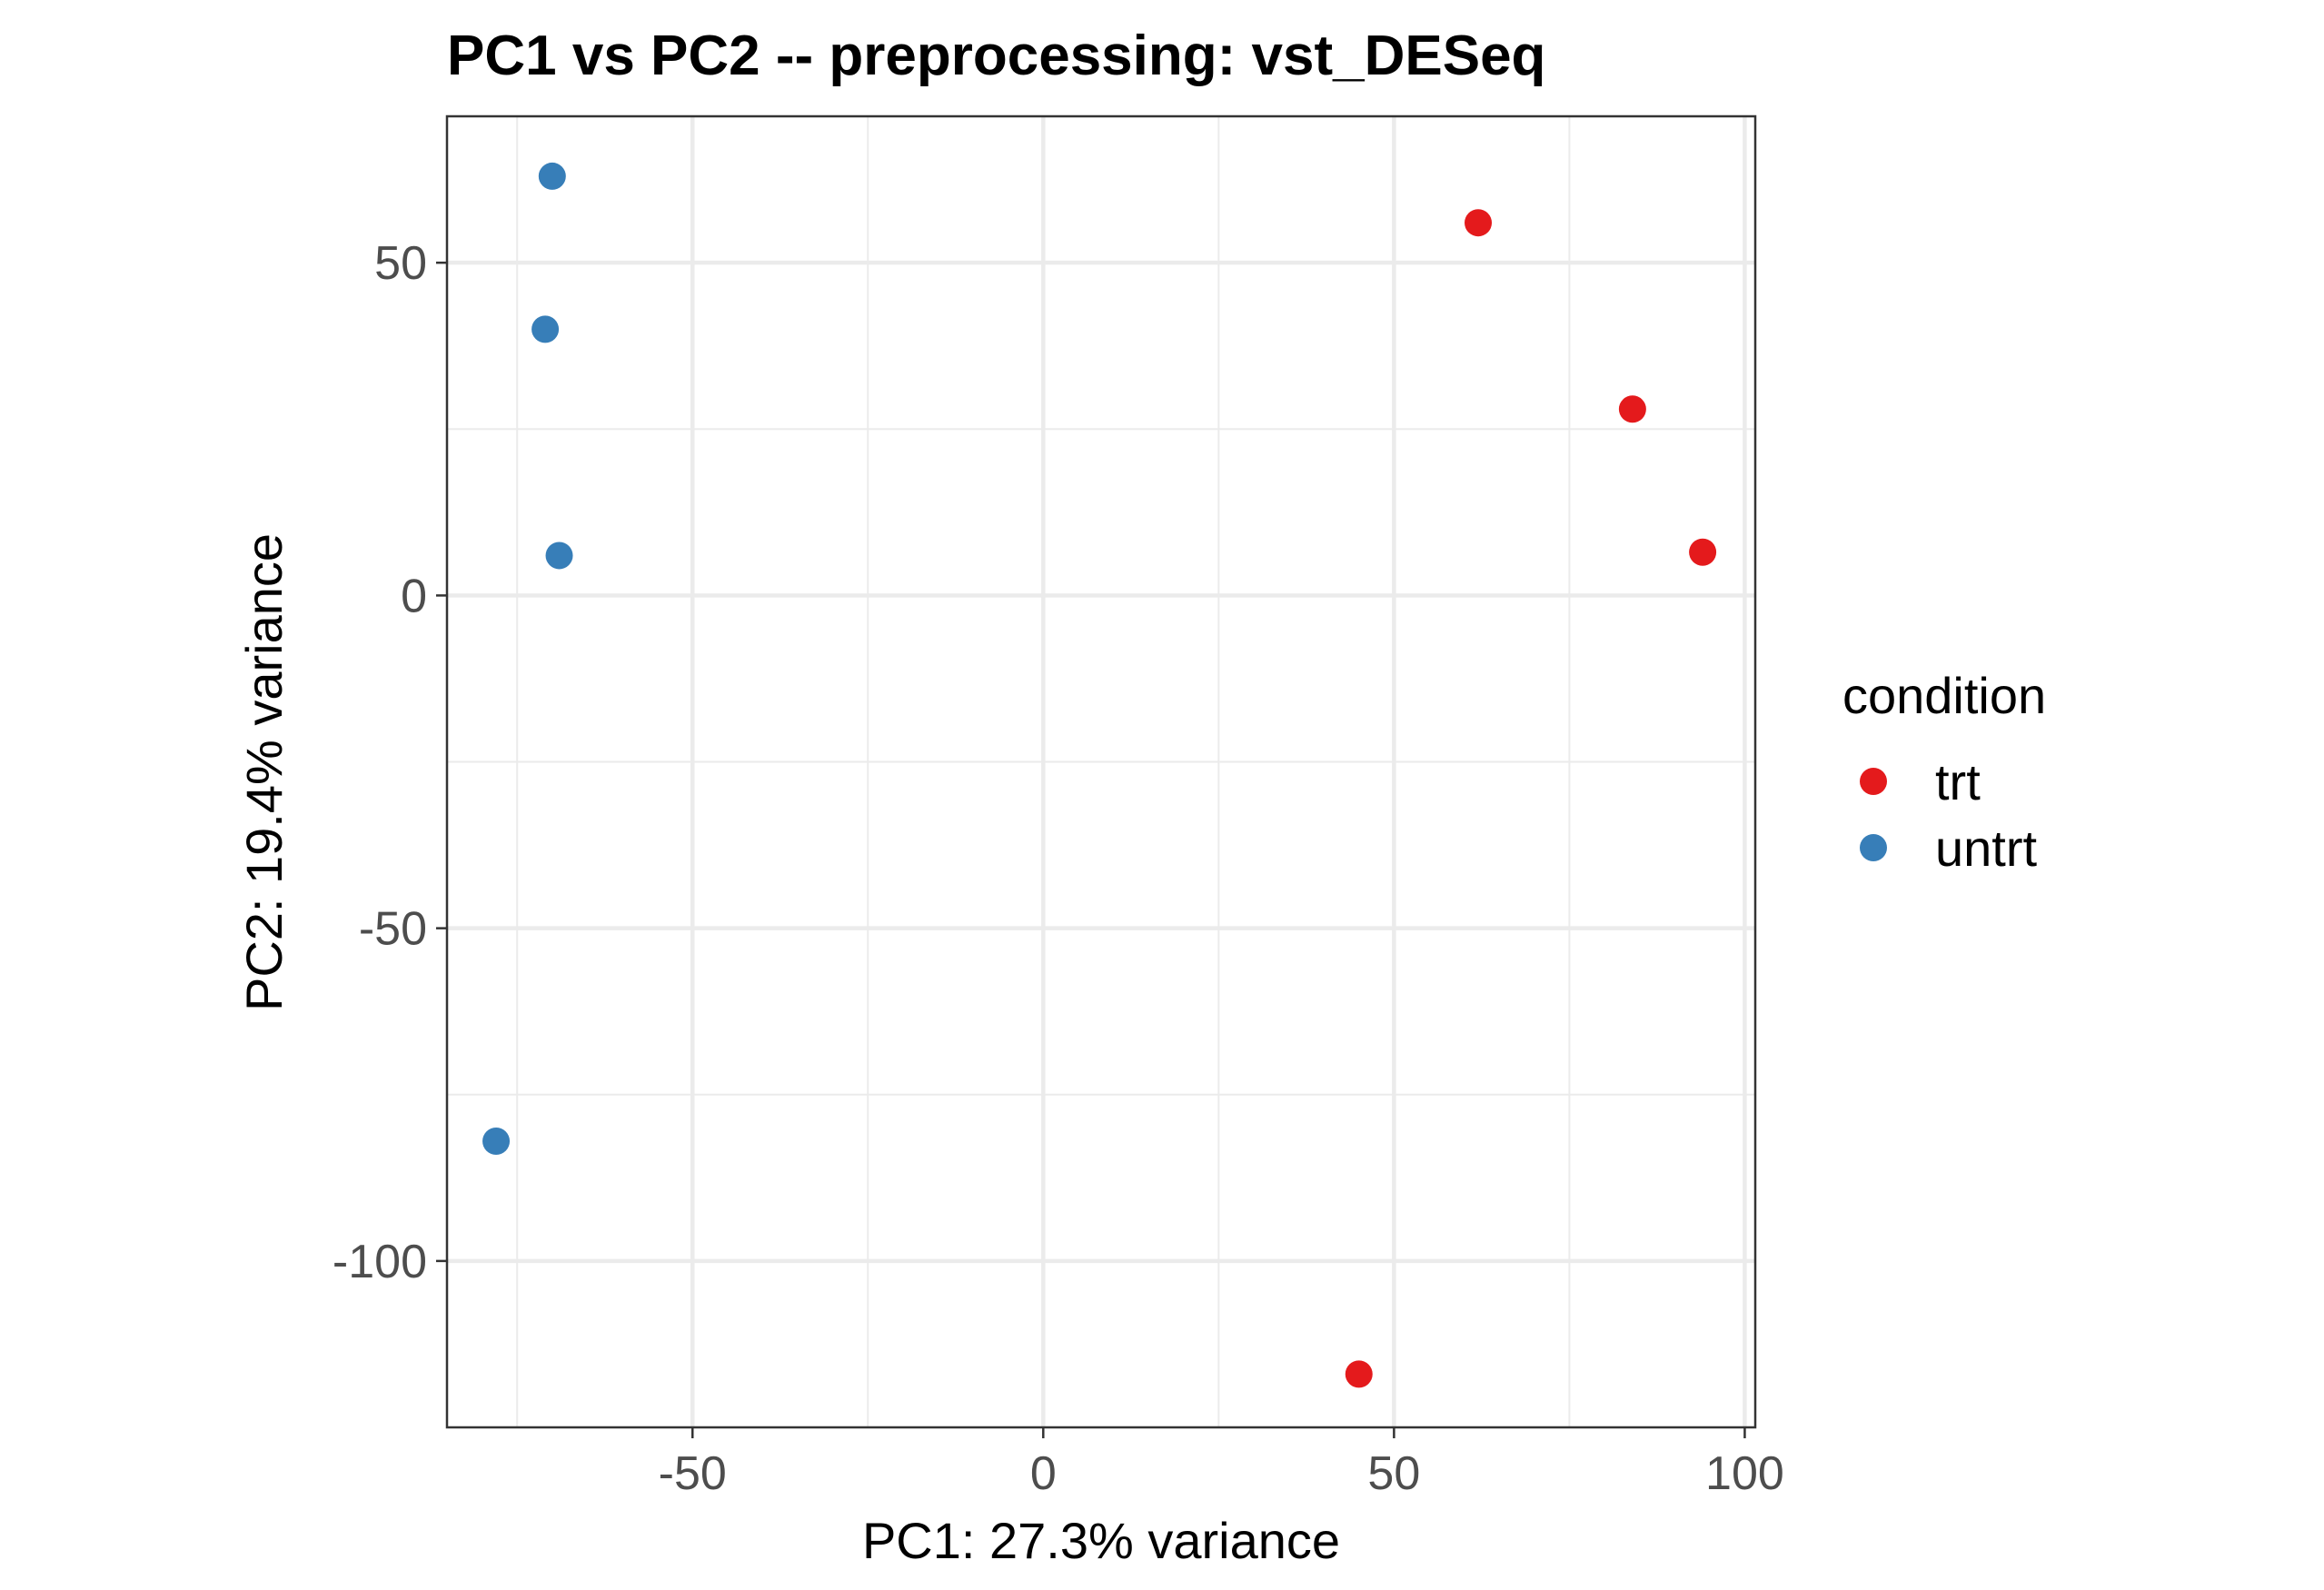  I want to click on chart-title: PC1 vs PC2 -- preprocessing: vst_DESeq, so click(996, 56).